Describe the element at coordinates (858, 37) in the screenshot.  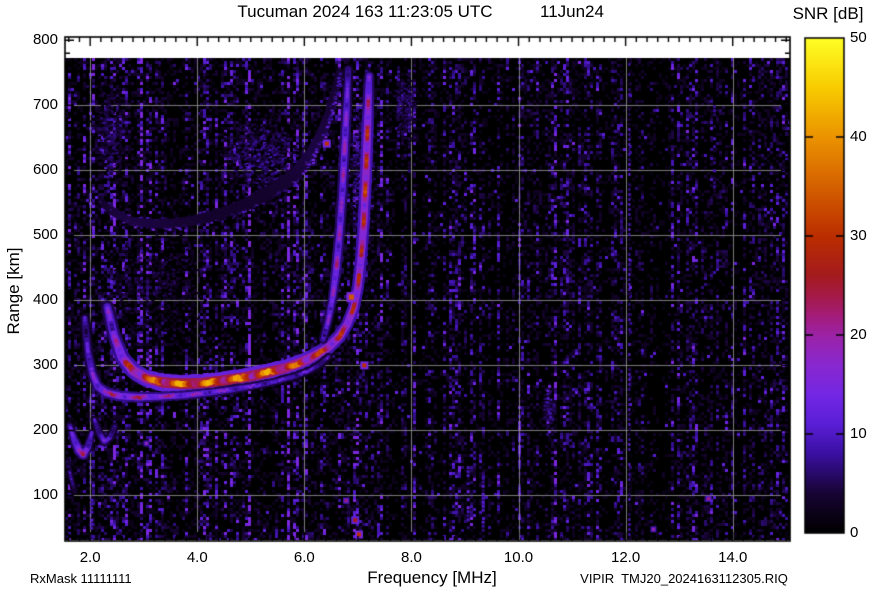
I see `colorbar-tick-label: 50` at that location.